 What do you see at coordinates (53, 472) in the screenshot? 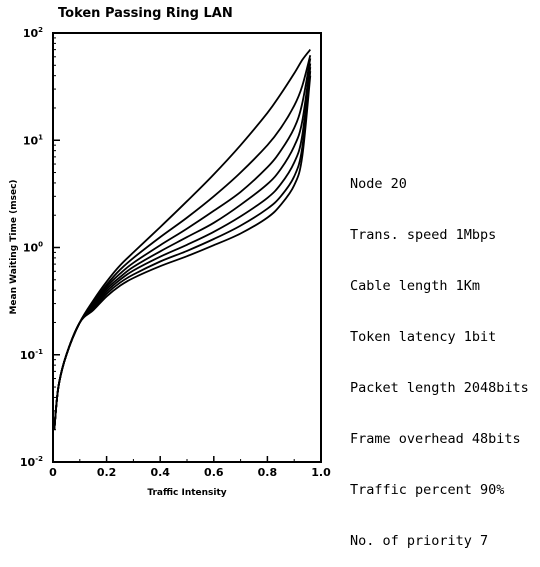
I see `x-tick-label: 0` at bounding box center [53, 472].